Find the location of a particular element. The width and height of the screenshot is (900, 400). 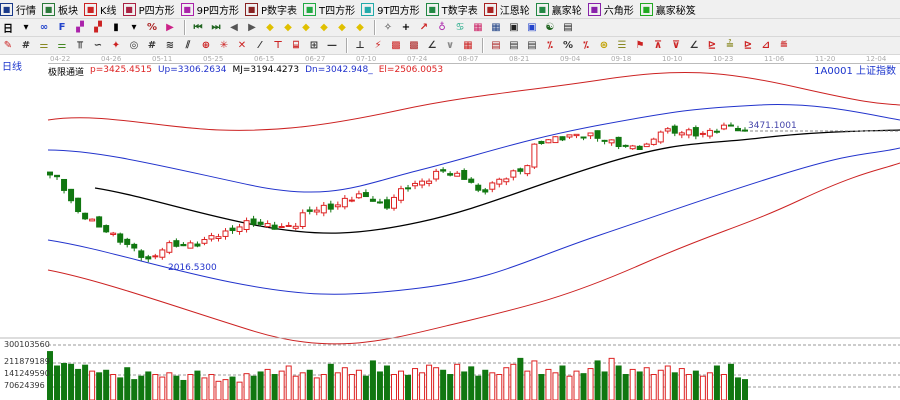

percent2-icon: ⁒ is located at coordinates (550, 45).